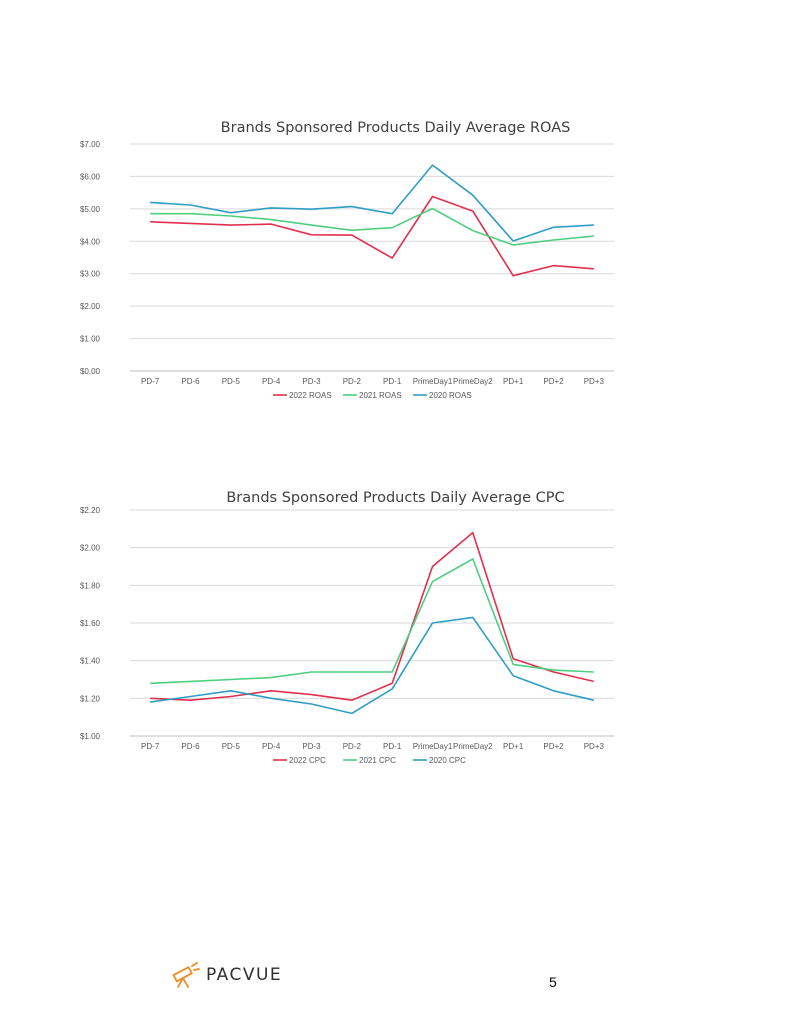  What do you see at coordinates (90, 371) in the screenshot?
I see `y-tick-label: $0.00` at bounding box center [90, 371].